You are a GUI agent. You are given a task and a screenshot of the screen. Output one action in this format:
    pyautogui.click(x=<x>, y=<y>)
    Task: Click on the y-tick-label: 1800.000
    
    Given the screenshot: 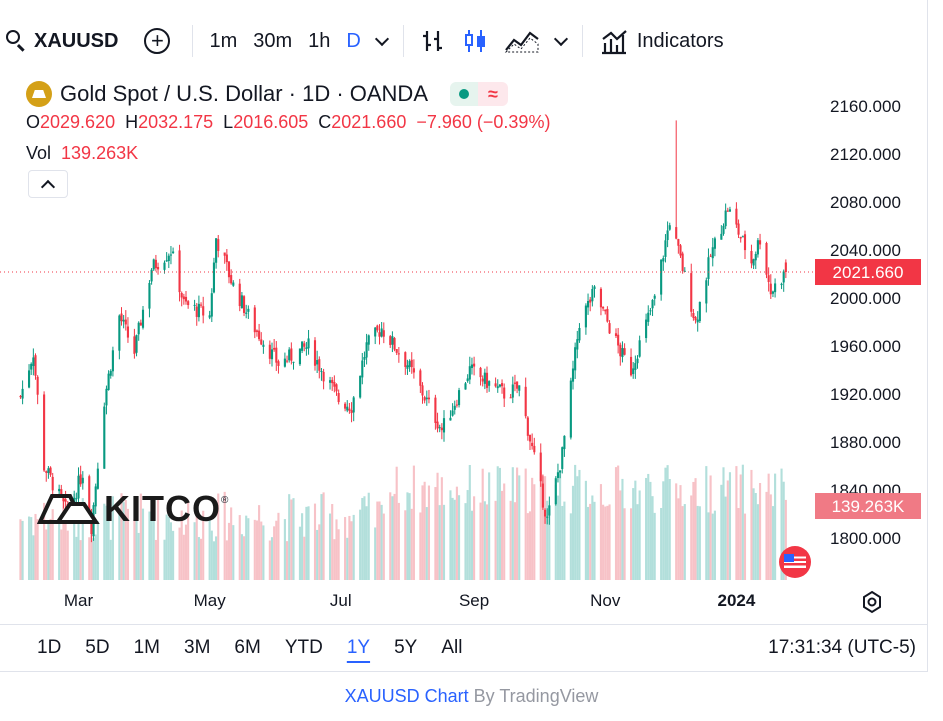 What is the action you would take?
    pyautogui.click(x=865, y=538)
    